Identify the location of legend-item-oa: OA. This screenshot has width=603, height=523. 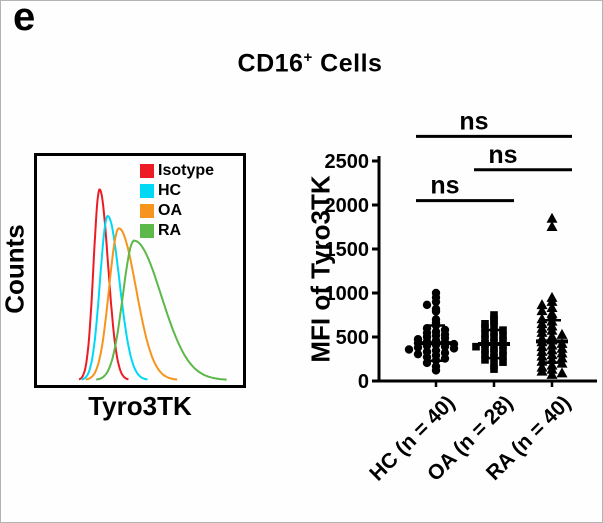
(177, 211).